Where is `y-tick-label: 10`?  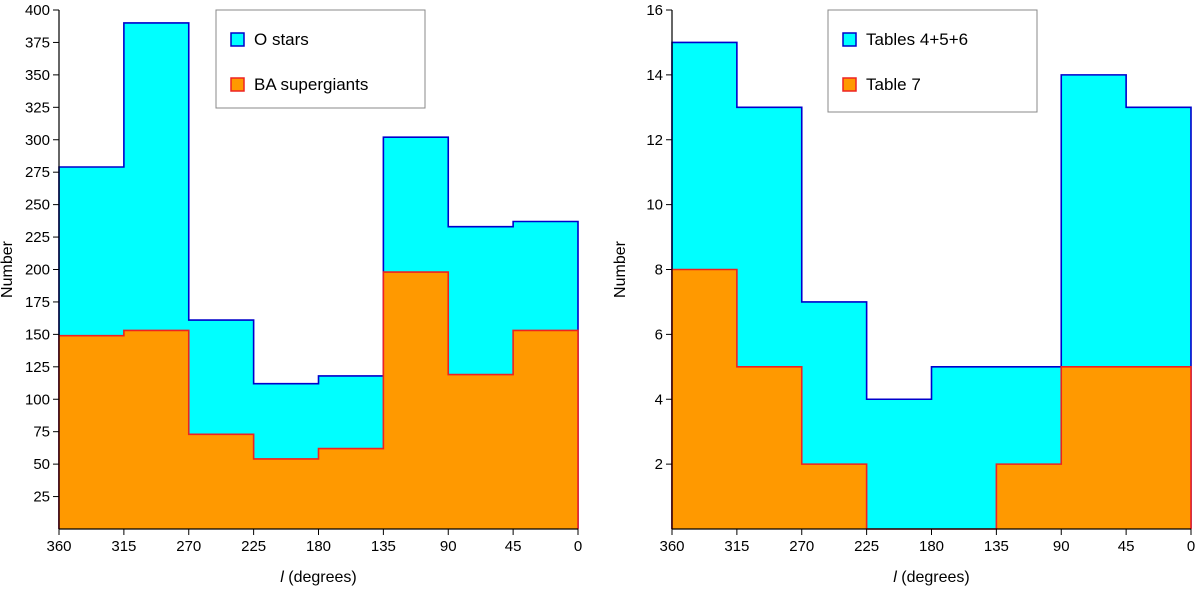 y-tick-label: 10 is located at coordinates (654, 205).